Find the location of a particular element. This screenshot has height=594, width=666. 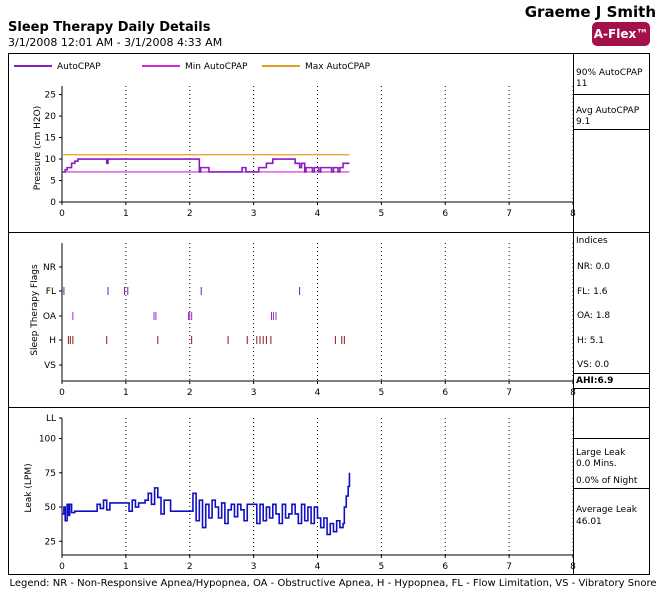

index-vs: VS: 0.0 is located at coordinates (593, 365).